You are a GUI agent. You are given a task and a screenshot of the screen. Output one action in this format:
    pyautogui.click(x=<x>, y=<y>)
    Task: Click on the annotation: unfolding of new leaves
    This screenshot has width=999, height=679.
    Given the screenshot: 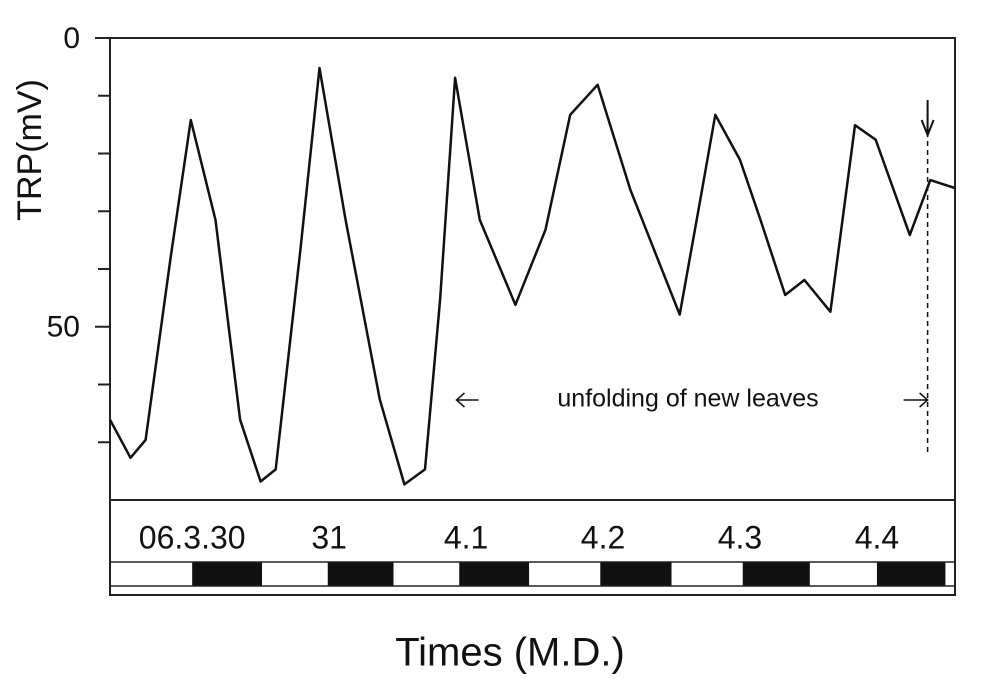 What is the action you would take?
    pyautogui.click(x=687, y=399)
    